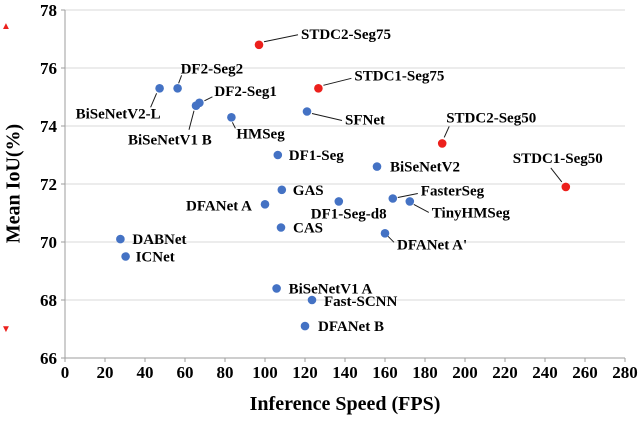  I want to click on y-tick-label: 74, so click(49, 126).